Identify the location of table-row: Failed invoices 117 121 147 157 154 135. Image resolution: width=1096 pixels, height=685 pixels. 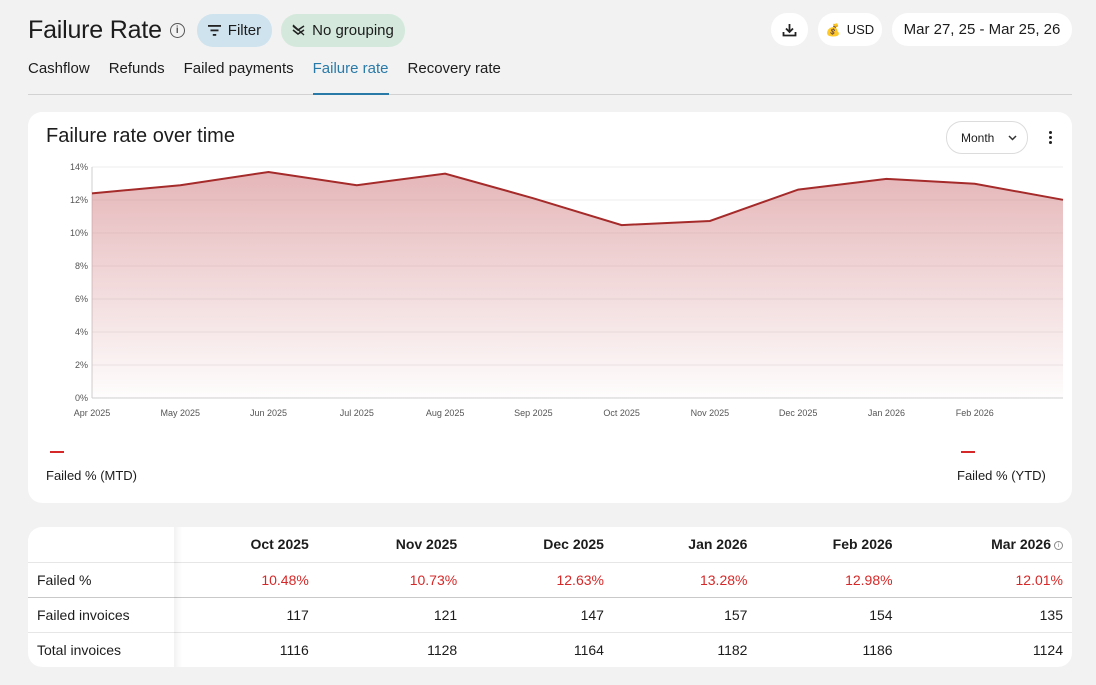
(550, 614).